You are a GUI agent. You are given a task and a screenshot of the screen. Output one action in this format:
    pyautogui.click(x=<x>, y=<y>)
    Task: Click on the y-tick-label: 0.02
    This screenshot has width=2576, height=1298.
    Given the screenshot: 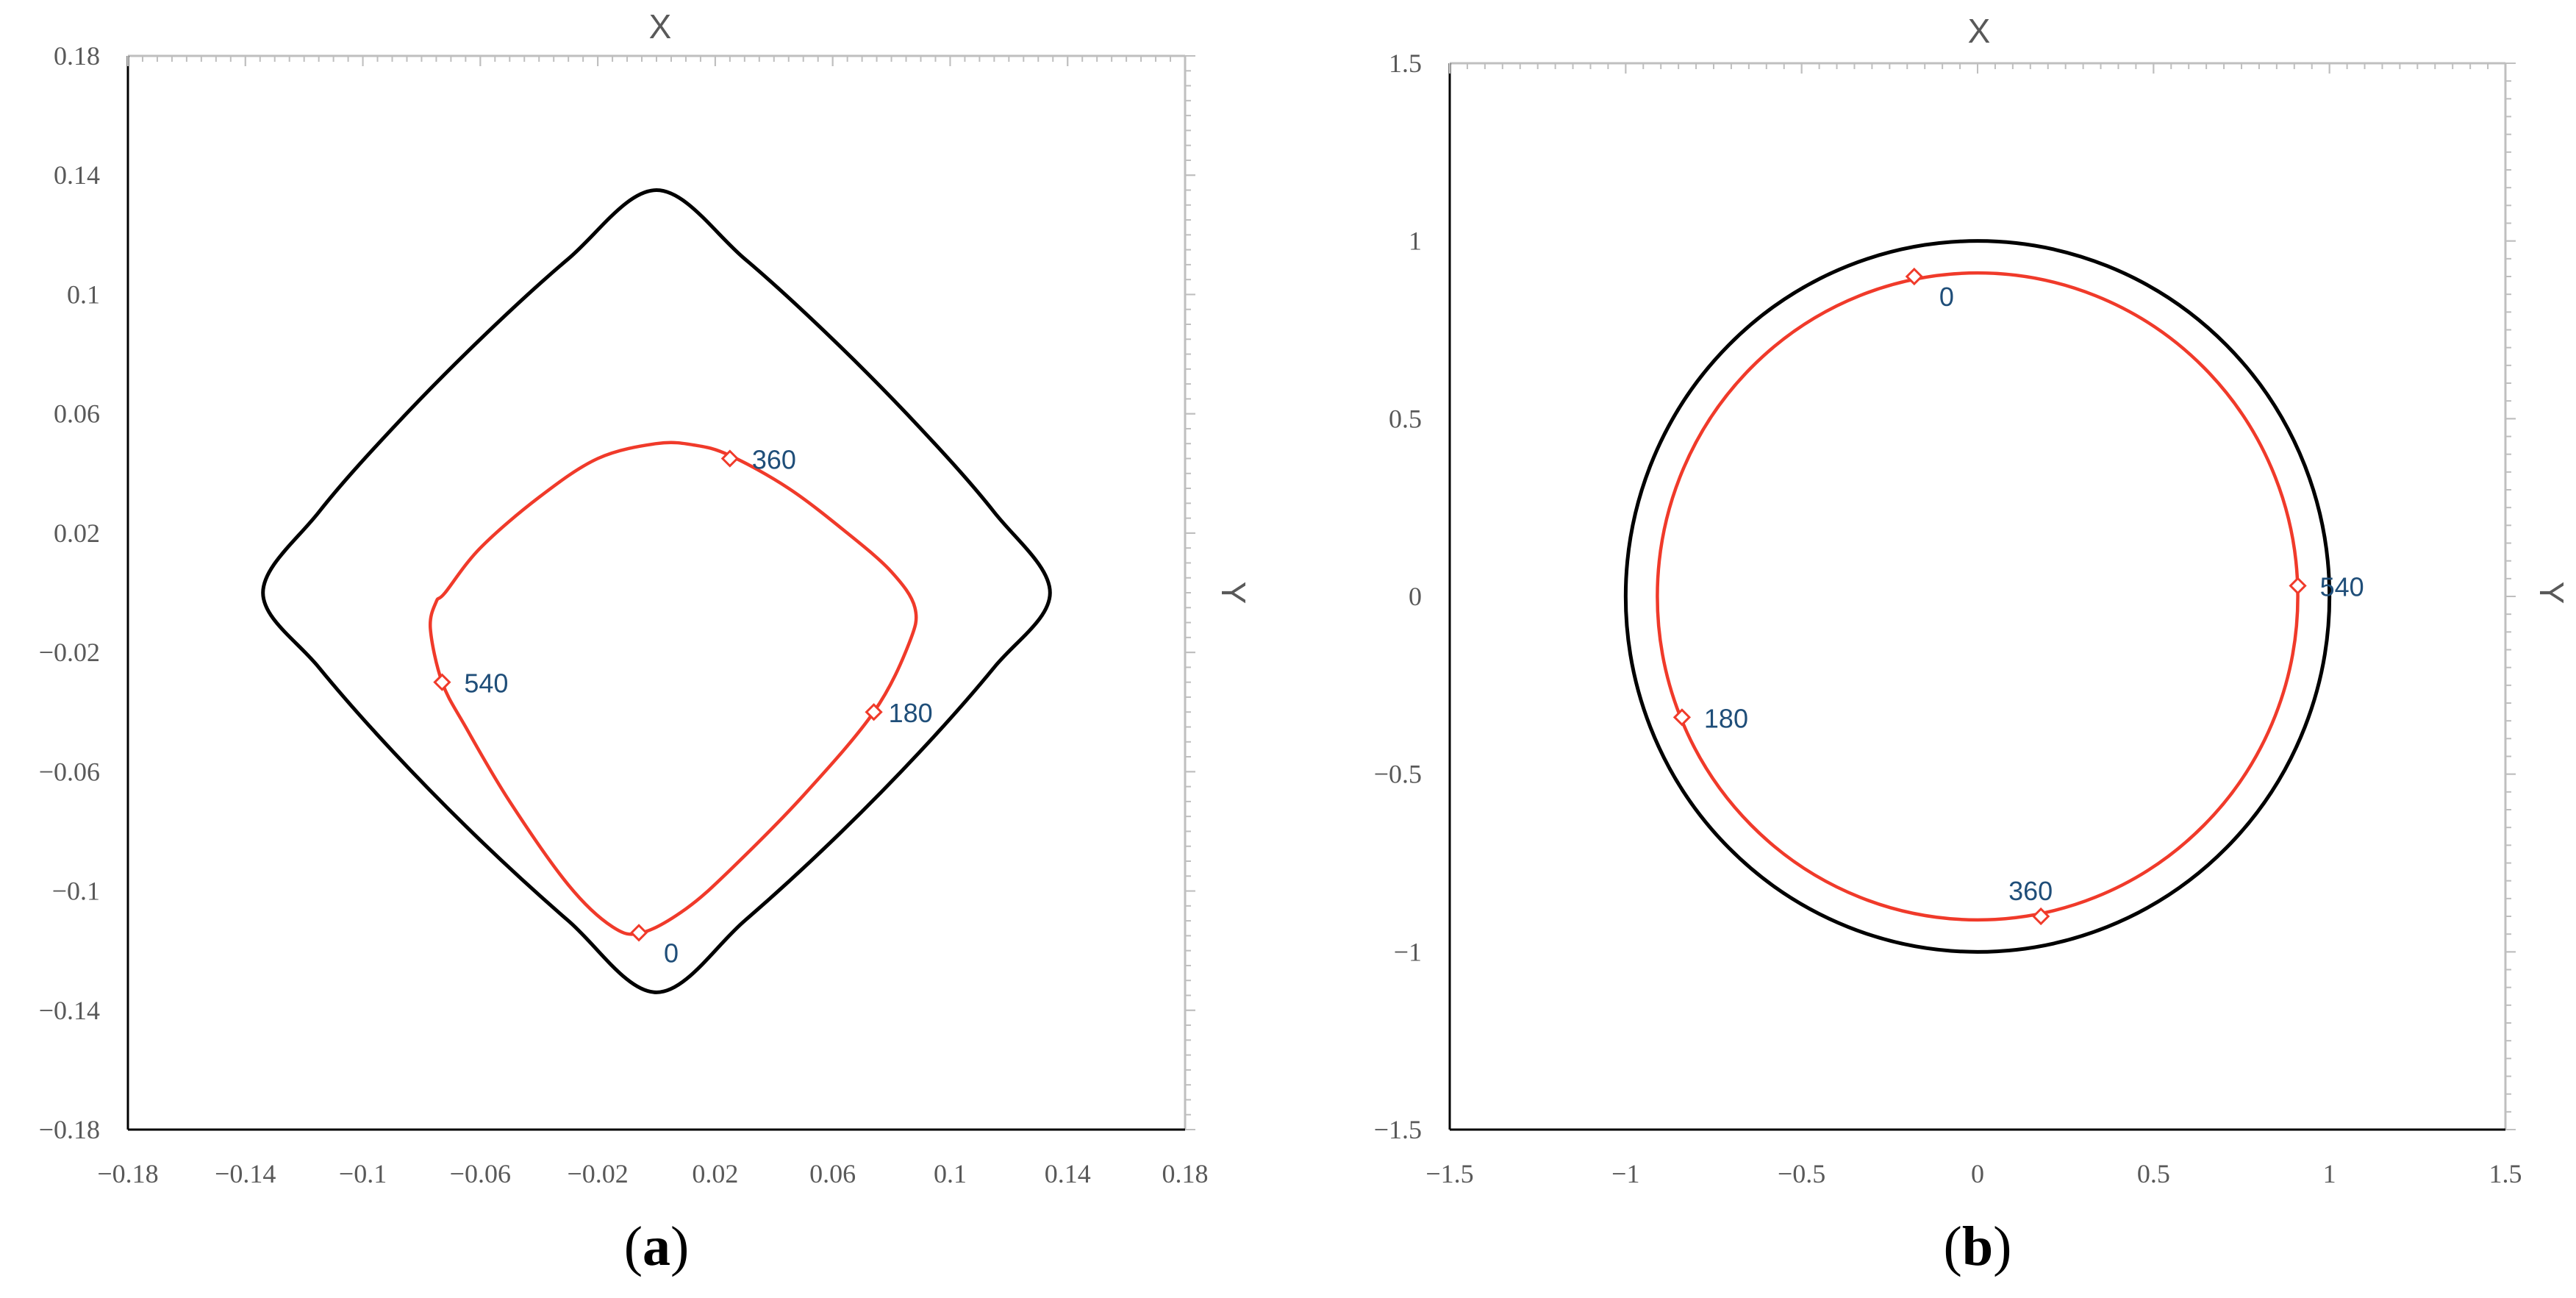 What is the action you would take?
    pyautogui.click(x=77, y=533)
    